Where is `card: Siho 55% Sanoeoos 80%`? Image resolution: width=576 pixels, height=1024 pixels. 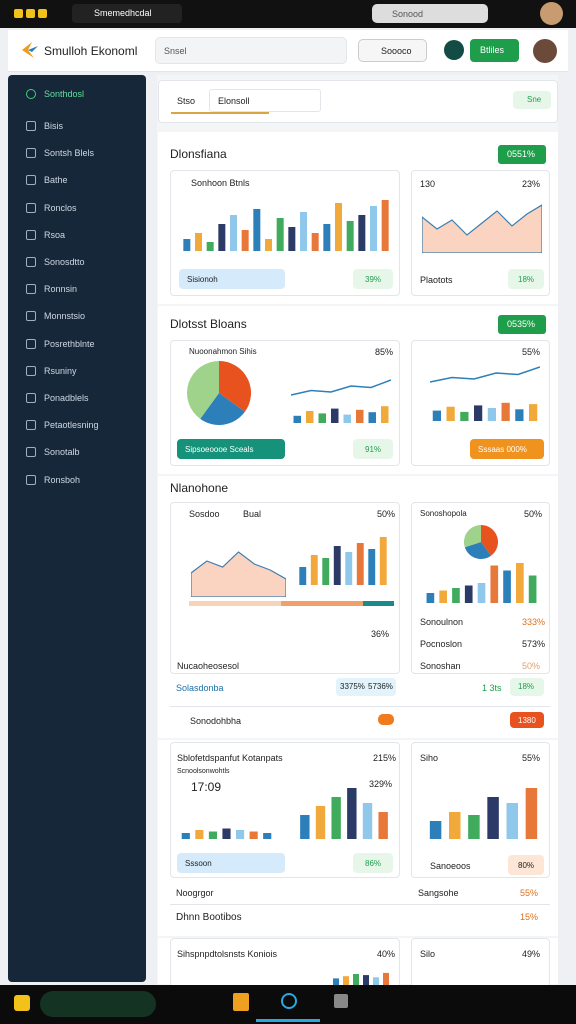 card: Siho 55% Sanoeoos 80% is located at coordinates (480, 810).